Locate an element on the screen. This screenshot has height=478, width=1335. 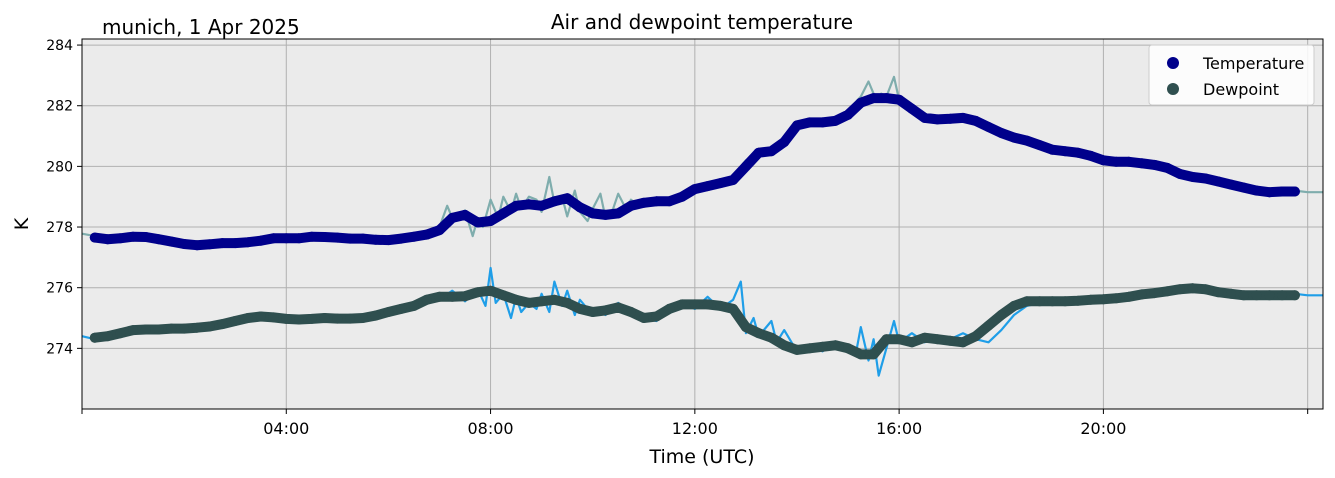
legend-box is located at coordinates (1231, 75).